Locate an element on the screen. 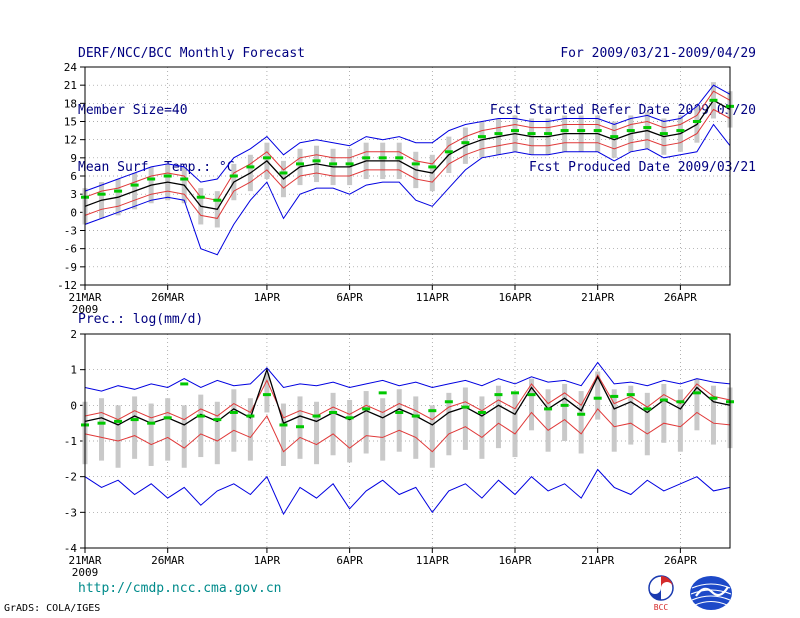 This screenshot has width=800, height=618. bcc-logo-swirl-blue is located at coordinates (655, 594).